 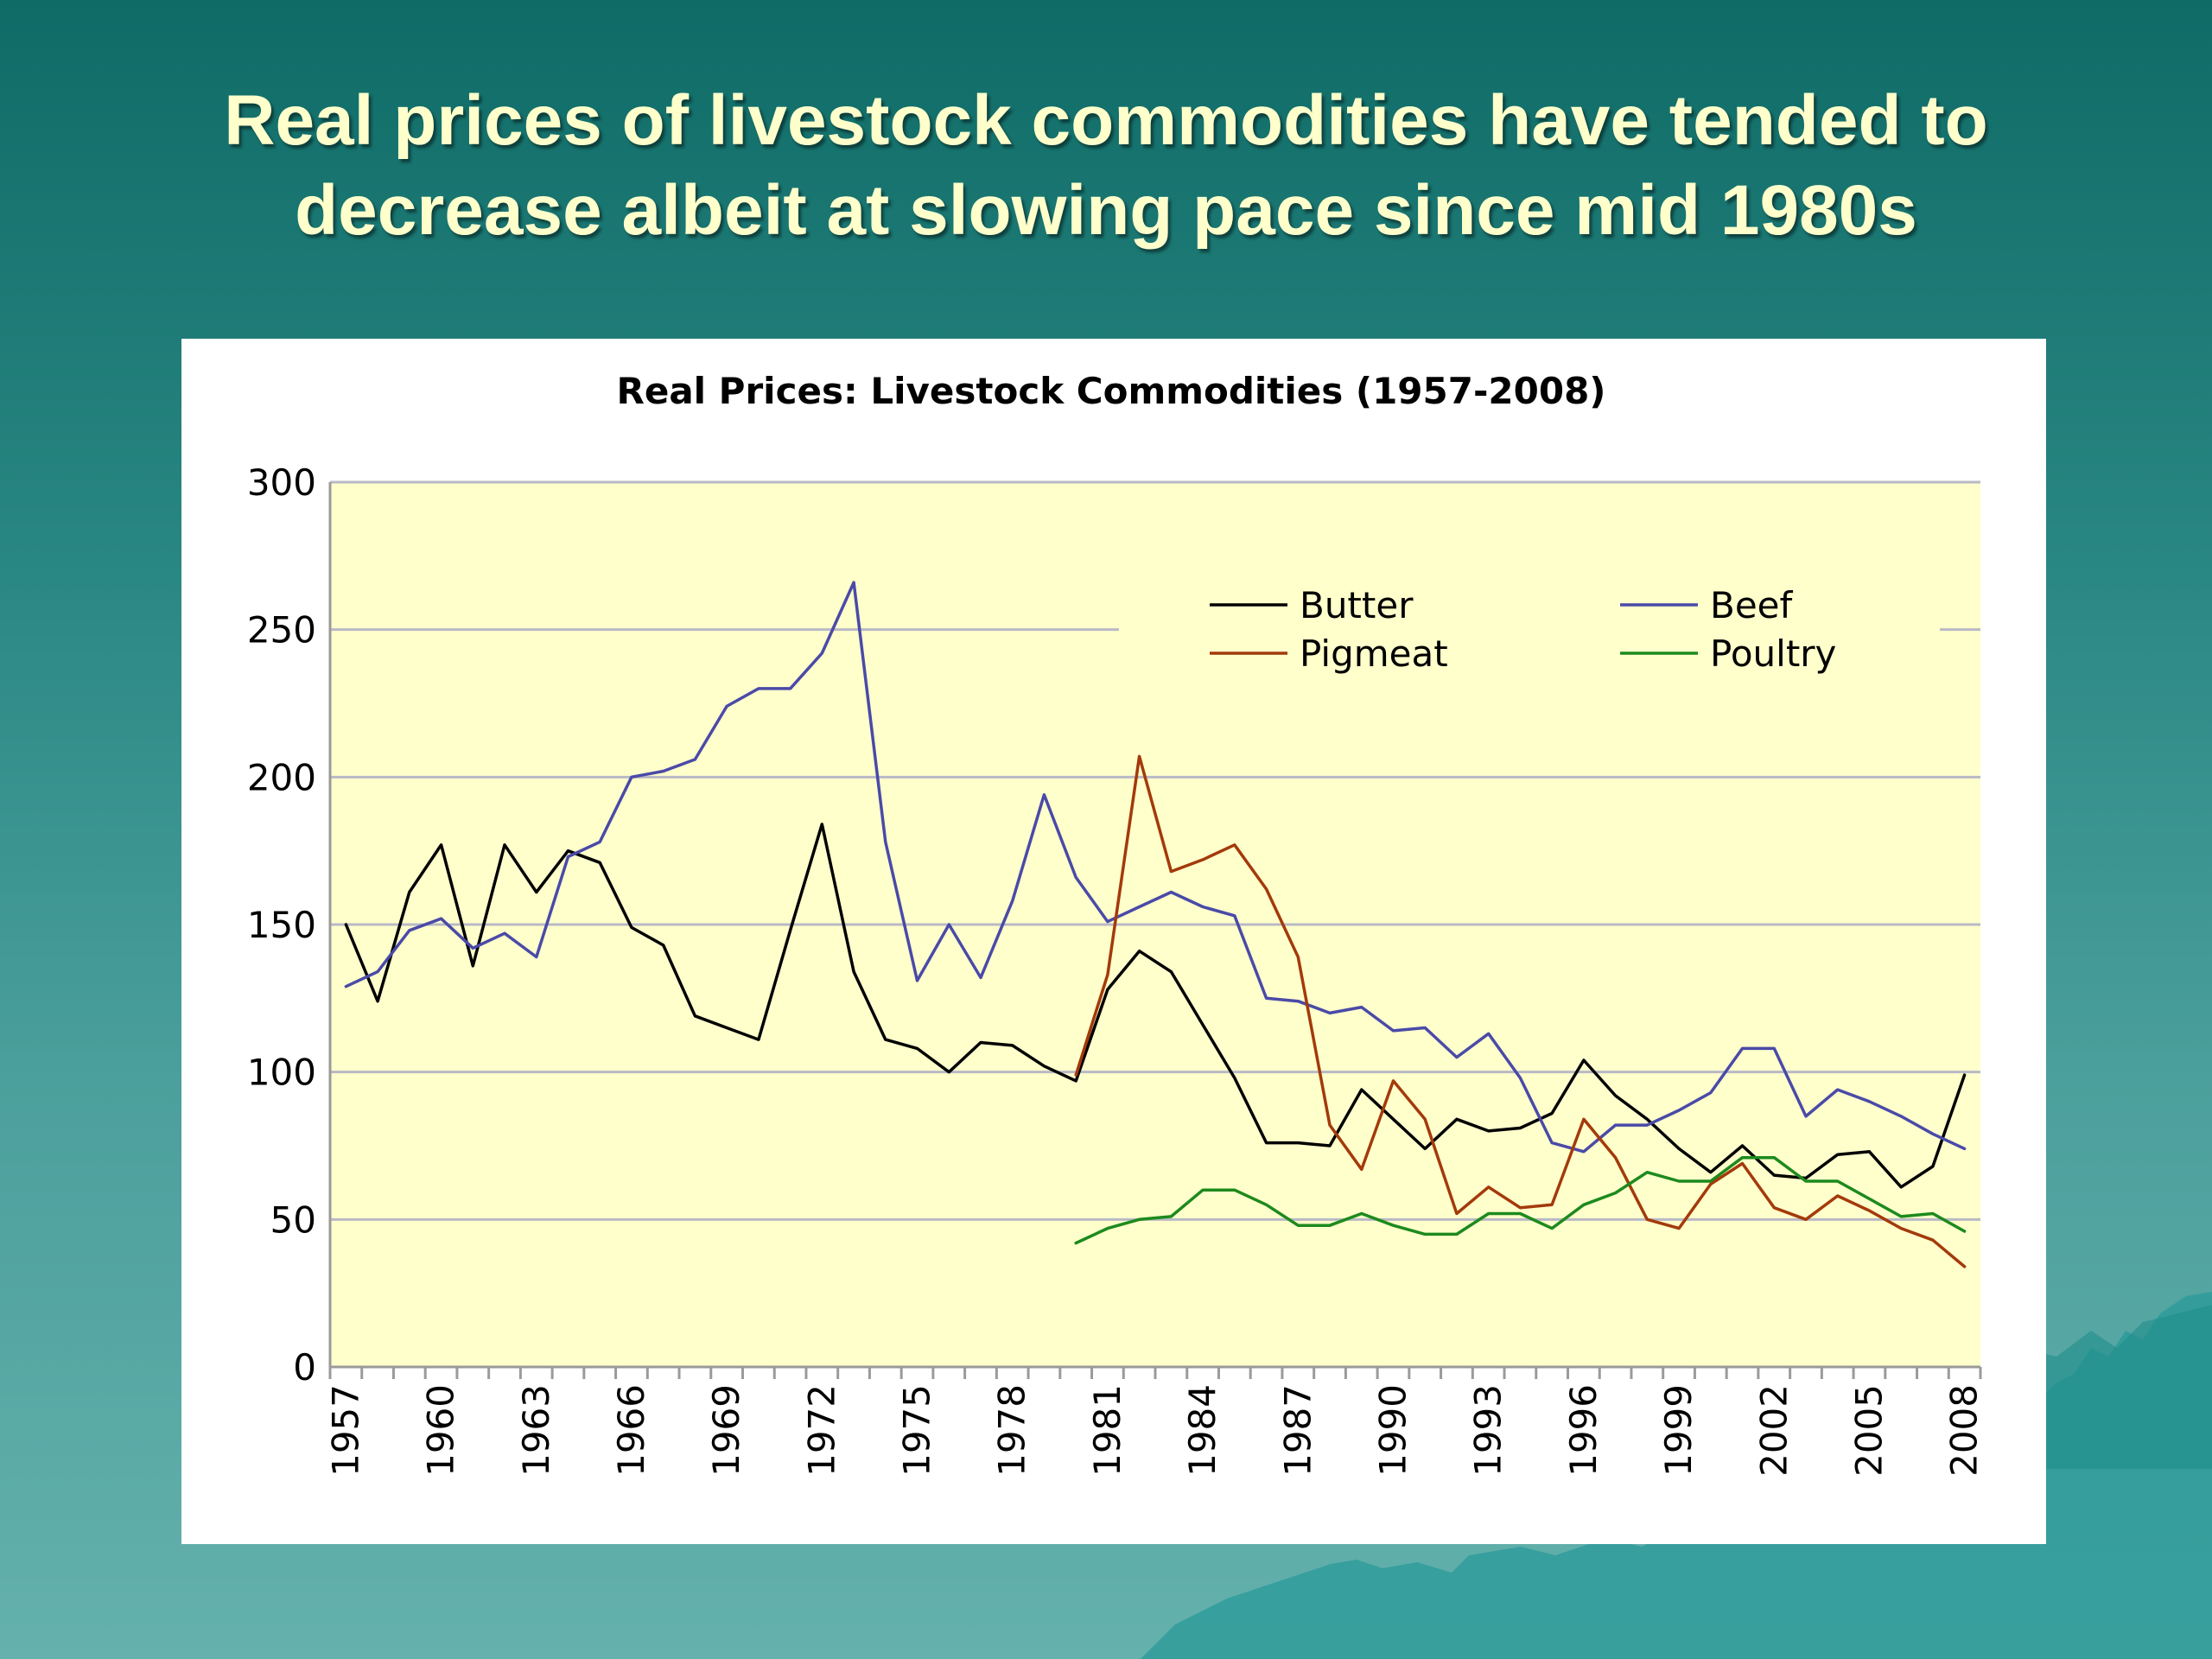 What do you see at coordinates (281, 777) in the screenshot?
I see `y-tick-label: 200` at bounding box center [281, 777].